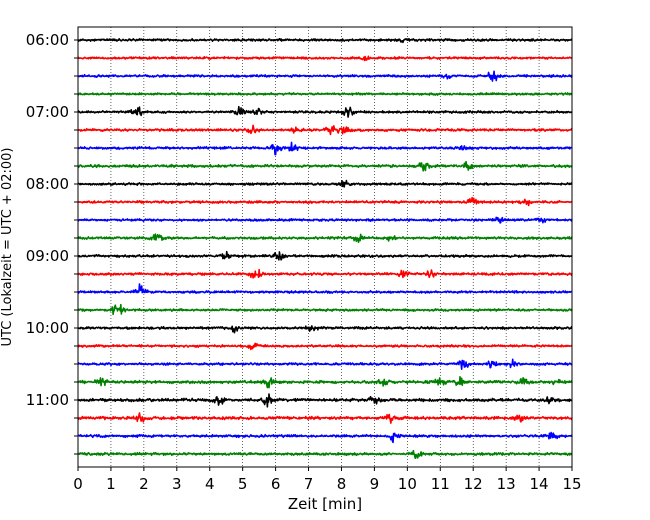 The width and height of the screenshot is (650, 520). I want to click on y-axis-ticks: 06:00 07:00 08:00 09:00 10:00 11:00, so click(52, 243).